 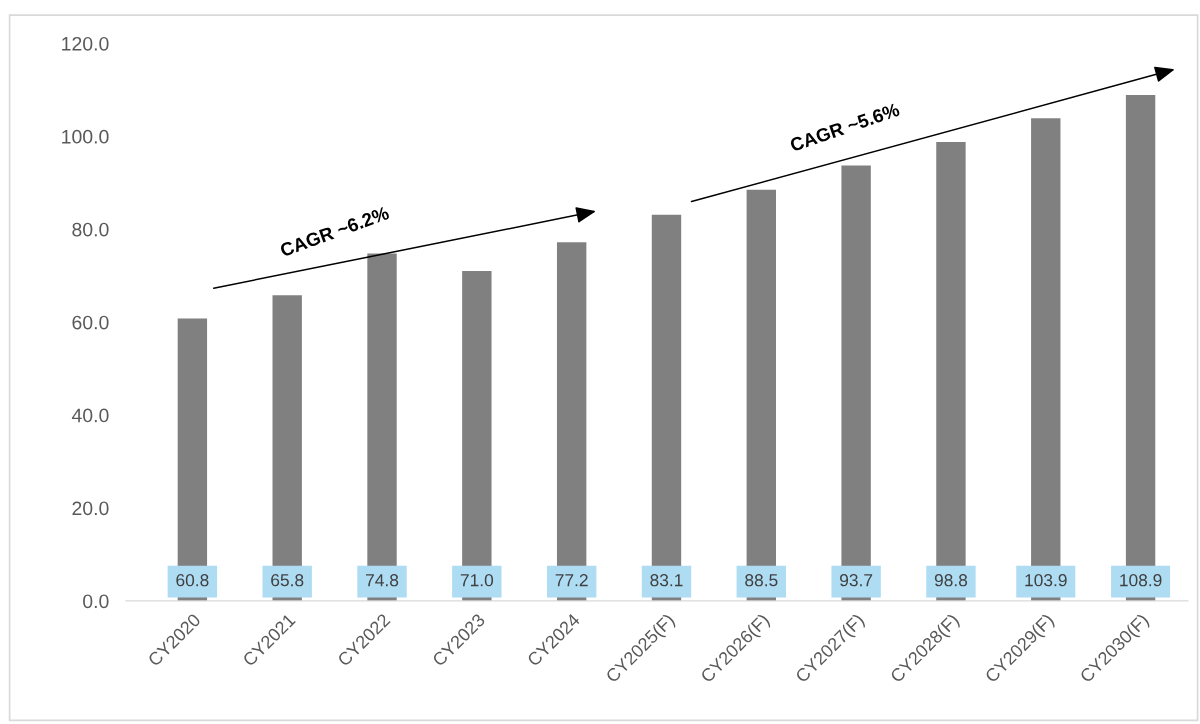 What do you see at coordinates (761, 580) in the screenshot?
I see `data-label: 88.5` at bounding box center [761, 580].